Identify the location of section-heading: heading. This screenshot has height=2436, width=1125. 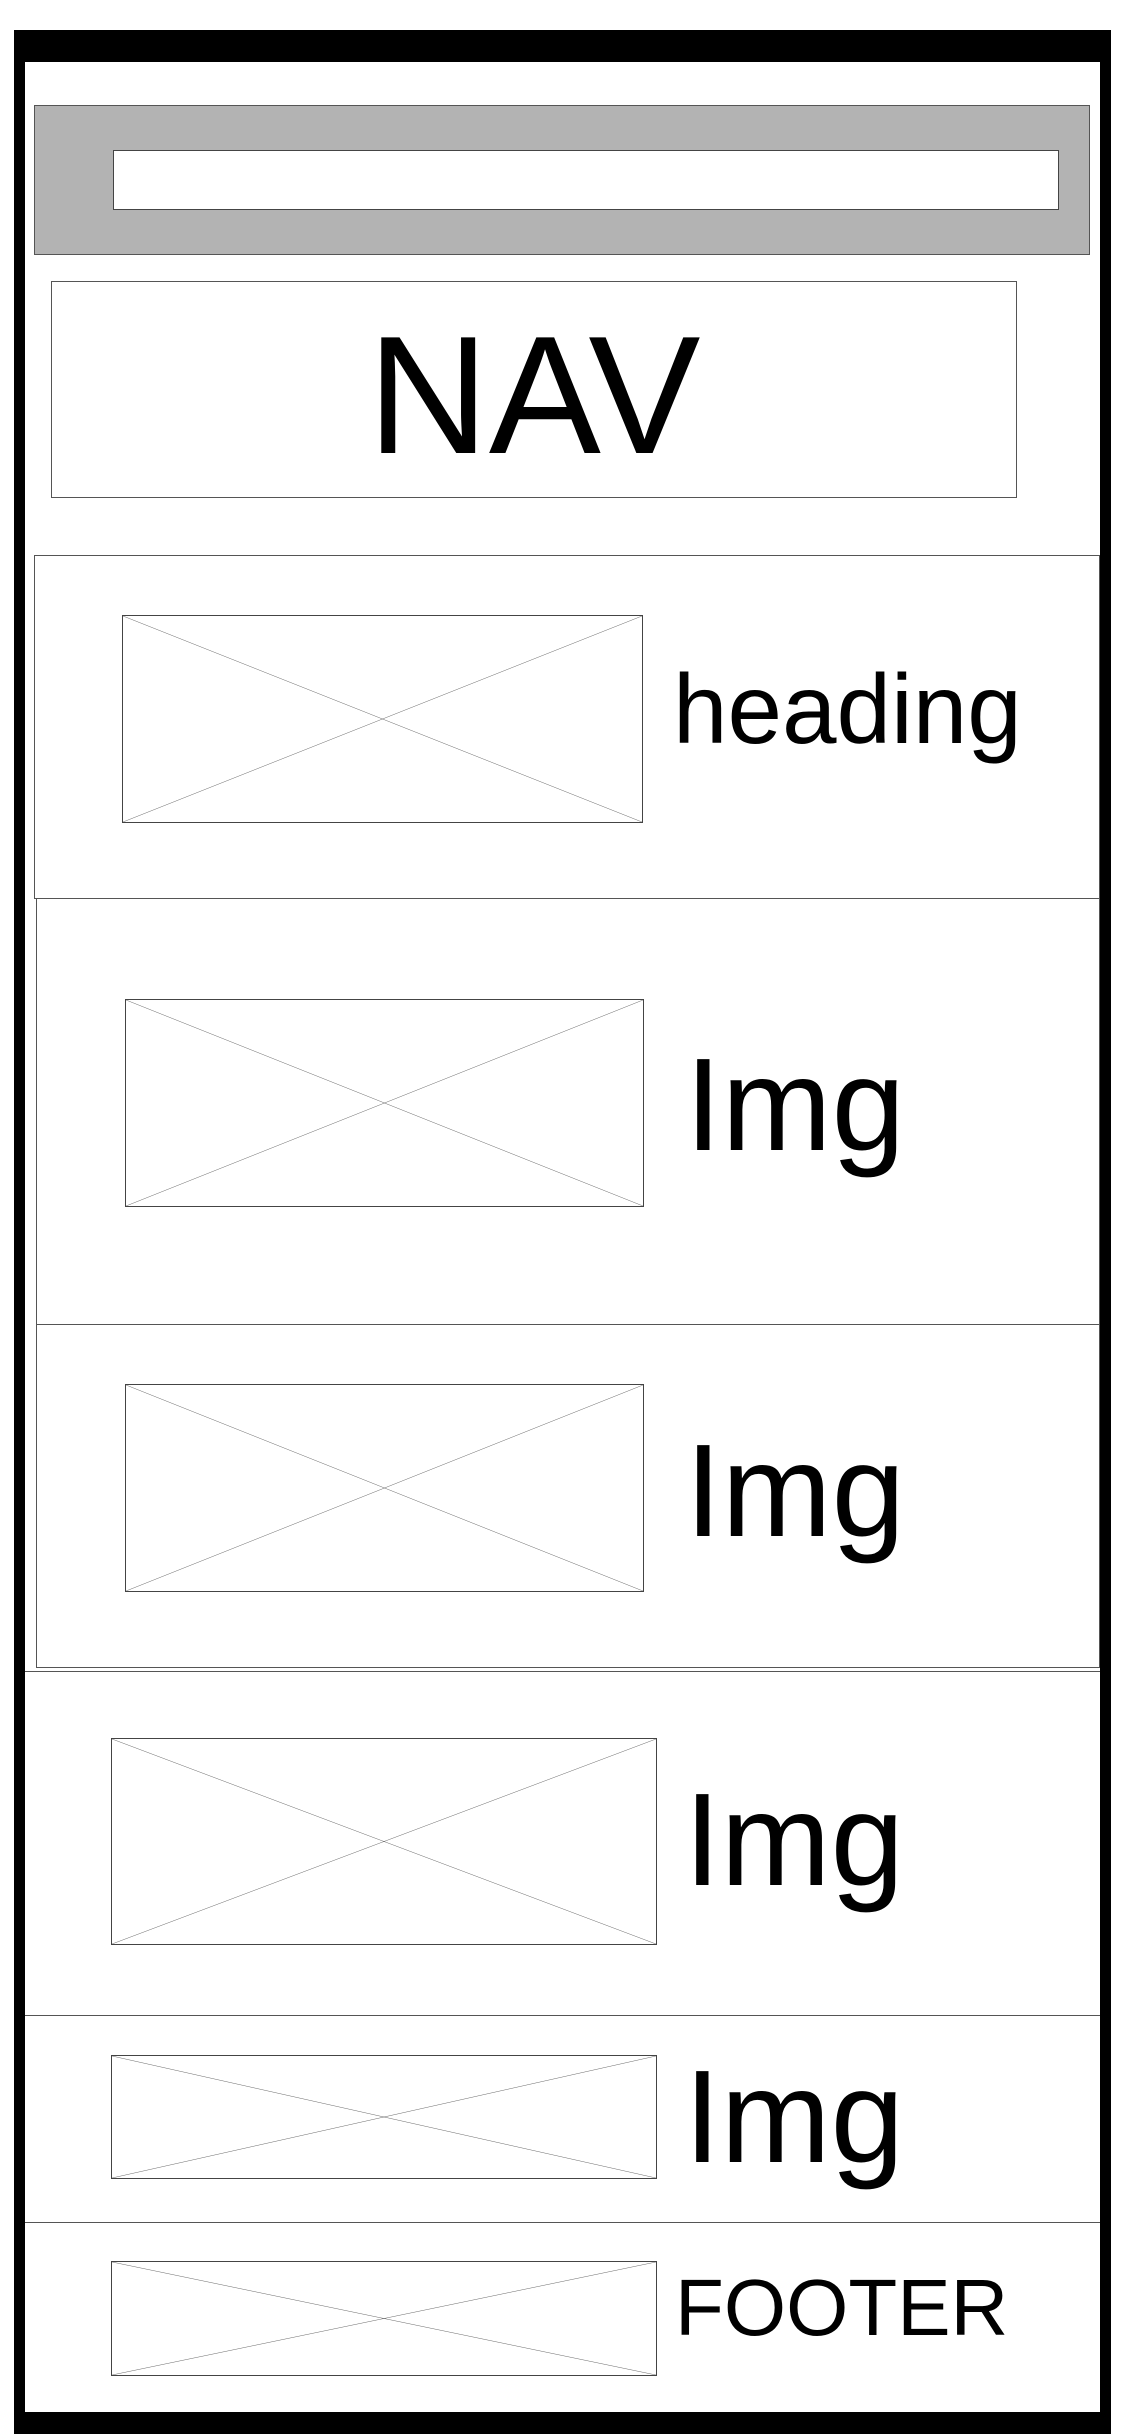
(847, 709).